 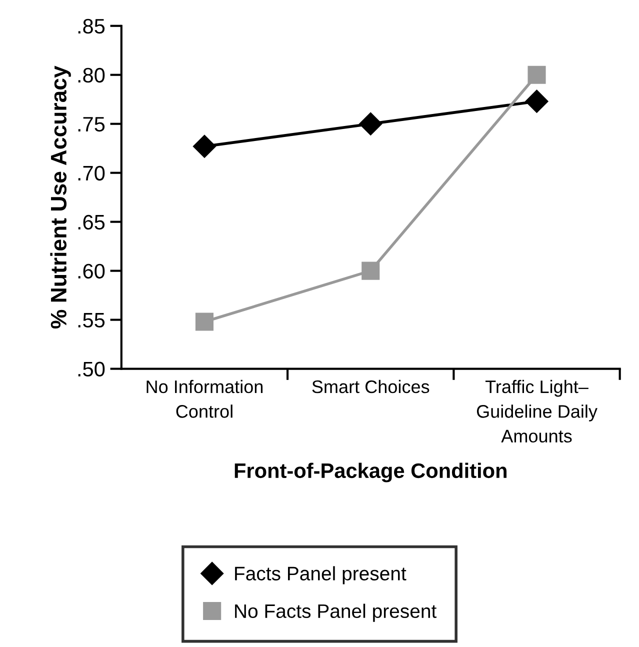 What do you see at coordinates (91, 271) in the screenshot?
I see `y-tick-label: .60` at bounding box center [91, 271].